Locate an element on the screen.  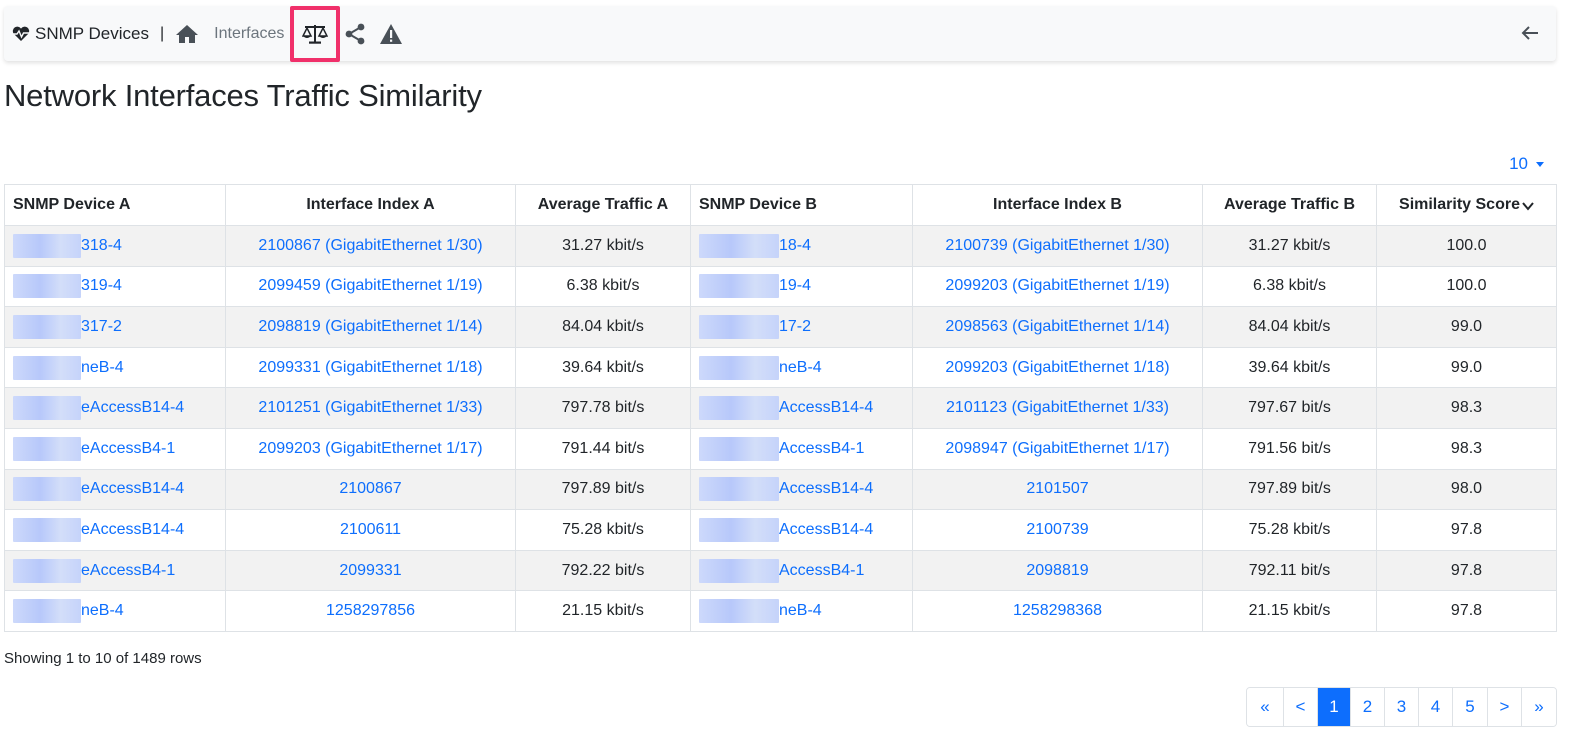
index-b-link: 2098819 is located at coordinates (1057, 570).